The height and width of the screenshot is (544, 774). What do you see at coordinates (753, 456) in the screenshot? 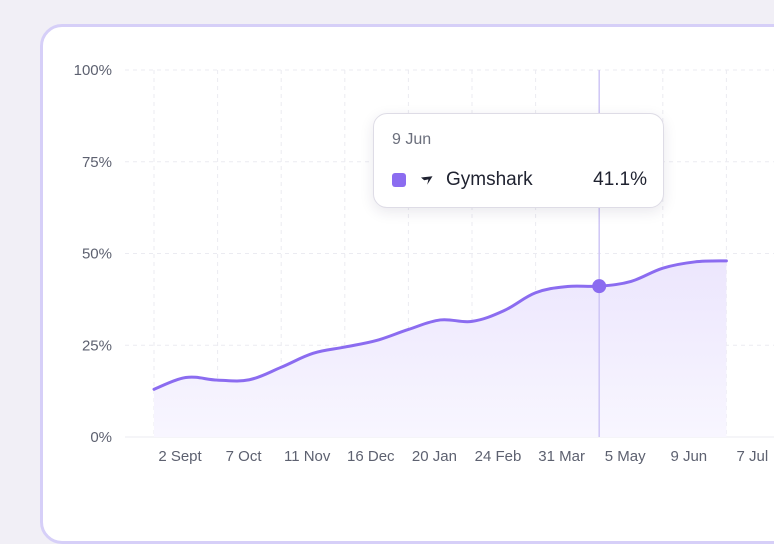
I see `x-tick-label: 7 Jul` at bounding box center [753, 456].